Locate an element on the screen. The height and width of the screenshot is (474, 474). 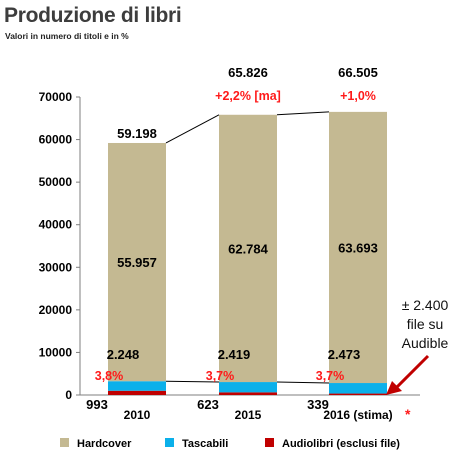
y-tick-label: 0 is located at coordinates (68, 395).